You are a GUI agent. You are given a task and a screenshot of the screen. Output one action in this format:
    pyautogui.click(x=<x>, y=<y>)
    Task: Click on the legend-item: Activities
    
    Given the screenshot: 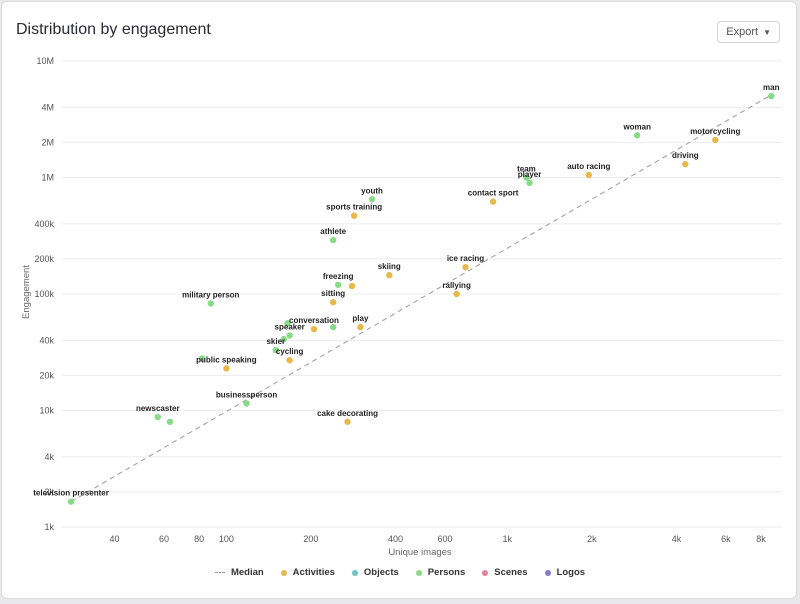 What is the action you would take?
    pyautogui.click(x=307, y=572)
    